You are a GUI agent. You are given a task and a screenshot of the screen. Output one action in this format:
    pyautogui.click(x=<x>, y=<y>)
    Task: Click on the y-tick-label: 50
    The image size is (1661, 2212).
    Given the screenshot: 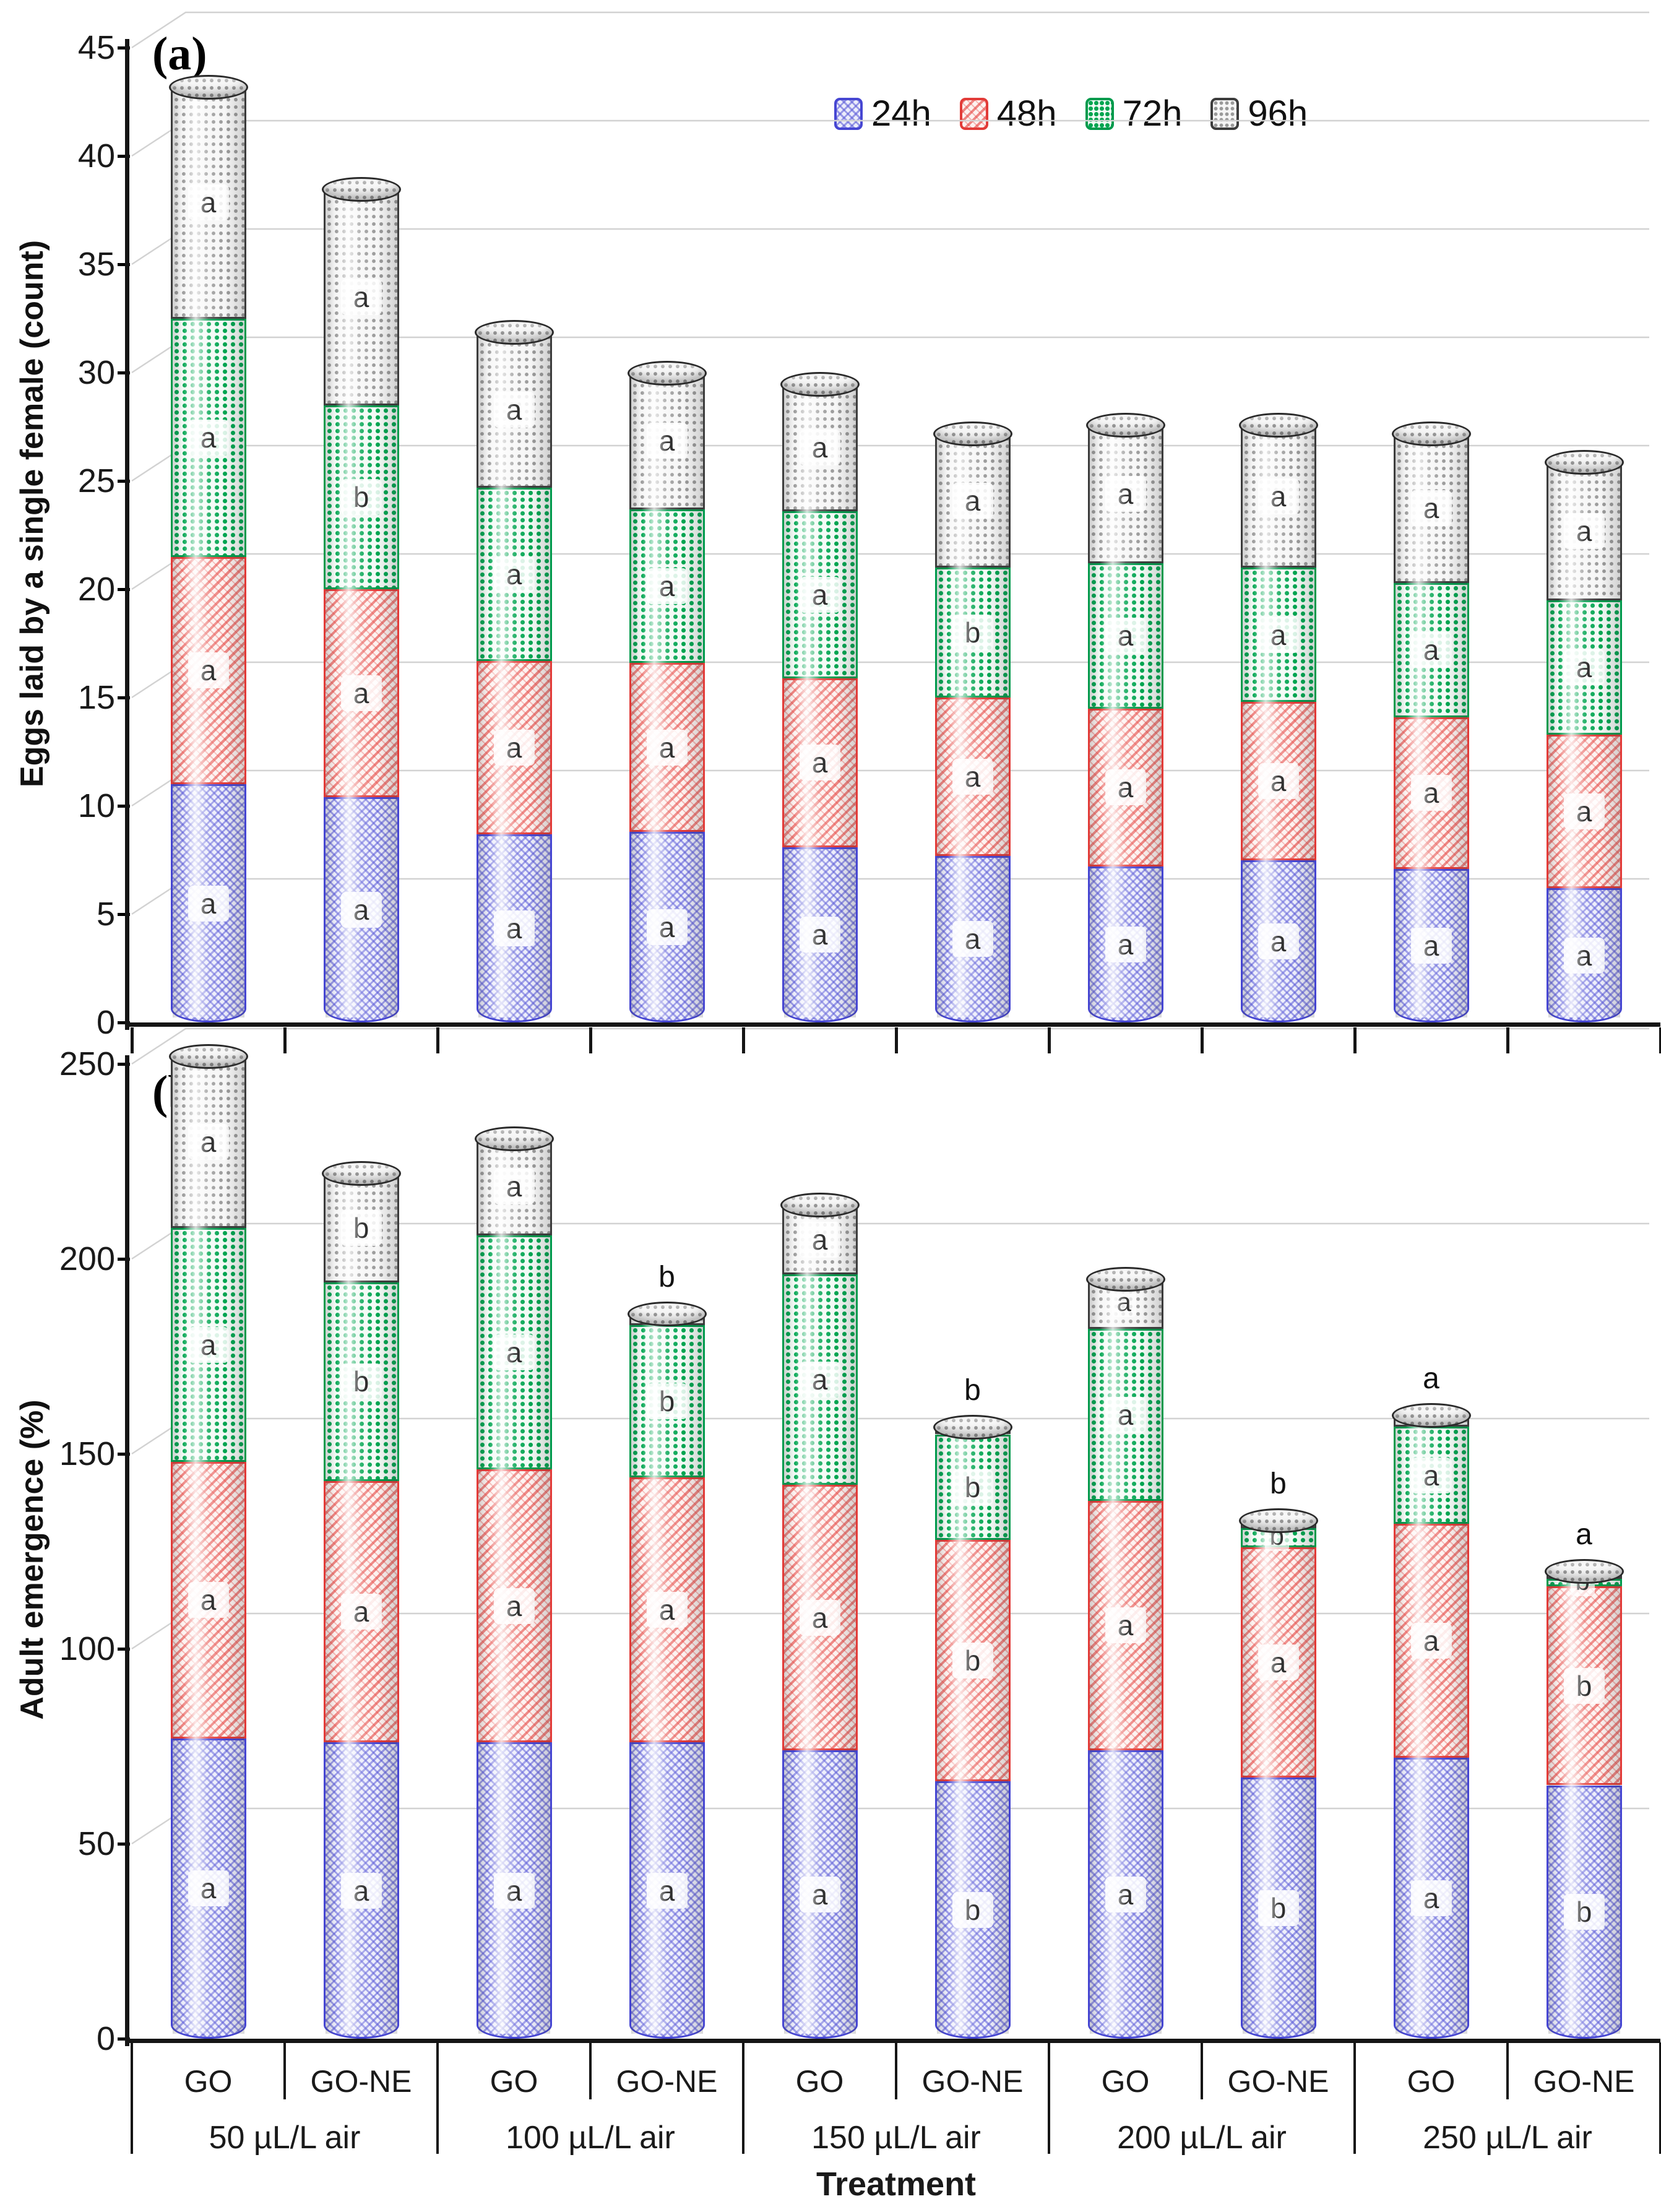 What is the action you would take?
    pyautogui.click(x=96, y=1843)
    